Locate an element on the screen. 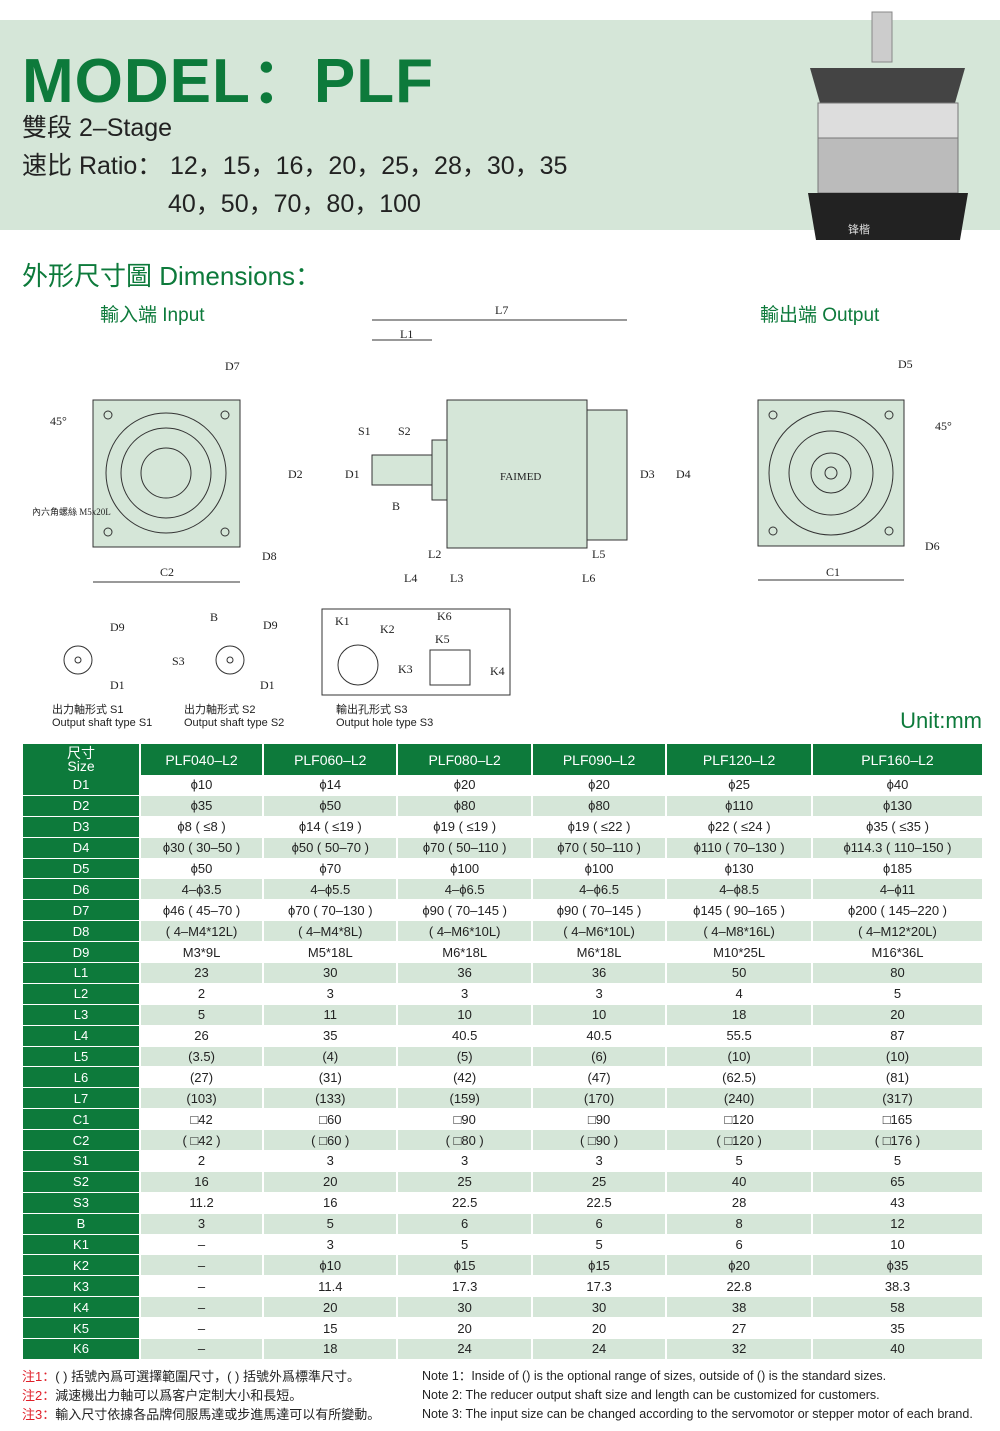 The height and width of the screenshot is (1431, 1000). svg-text: L7 is located at coordinates (501, 310).